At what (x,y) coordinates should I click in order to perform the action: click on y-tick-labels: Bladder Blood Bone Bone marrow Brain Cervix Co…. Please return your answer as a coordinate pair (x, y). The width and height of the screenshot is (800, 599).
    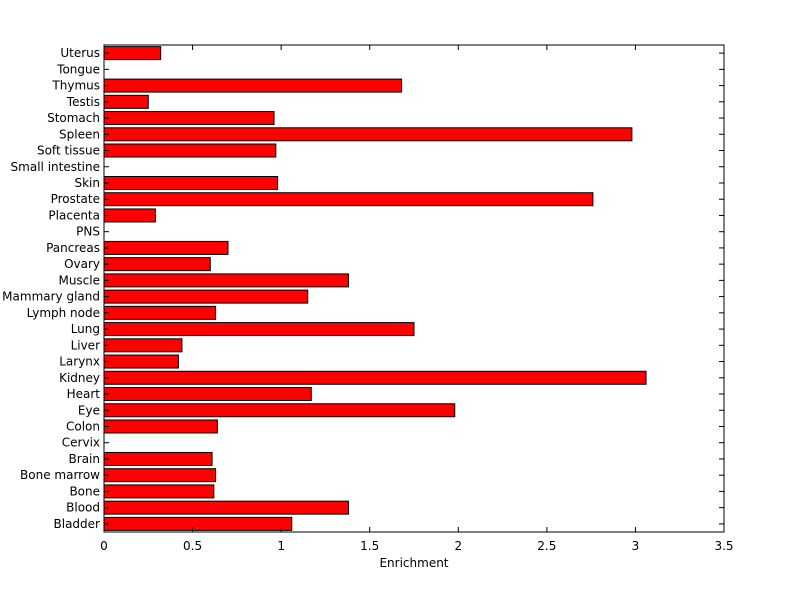
    Looking at the image, I should click on (51, 288).